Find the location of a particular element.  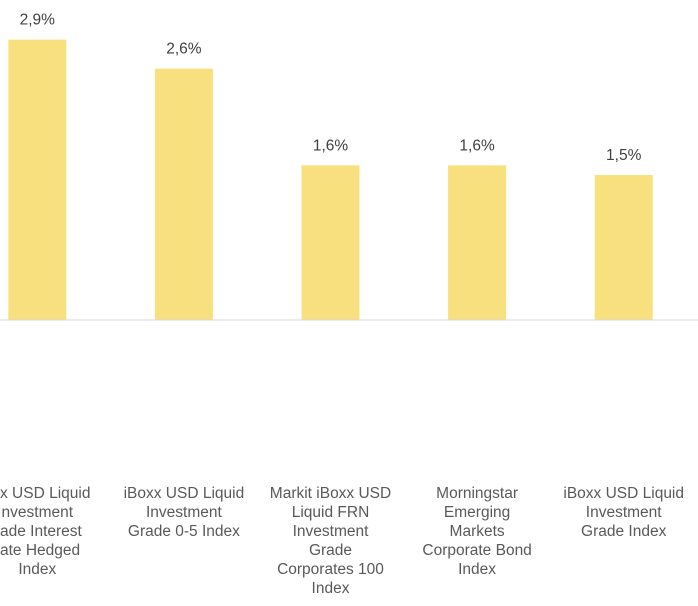

x-tick-label: Morningstar is located at coordinates (477, 493).